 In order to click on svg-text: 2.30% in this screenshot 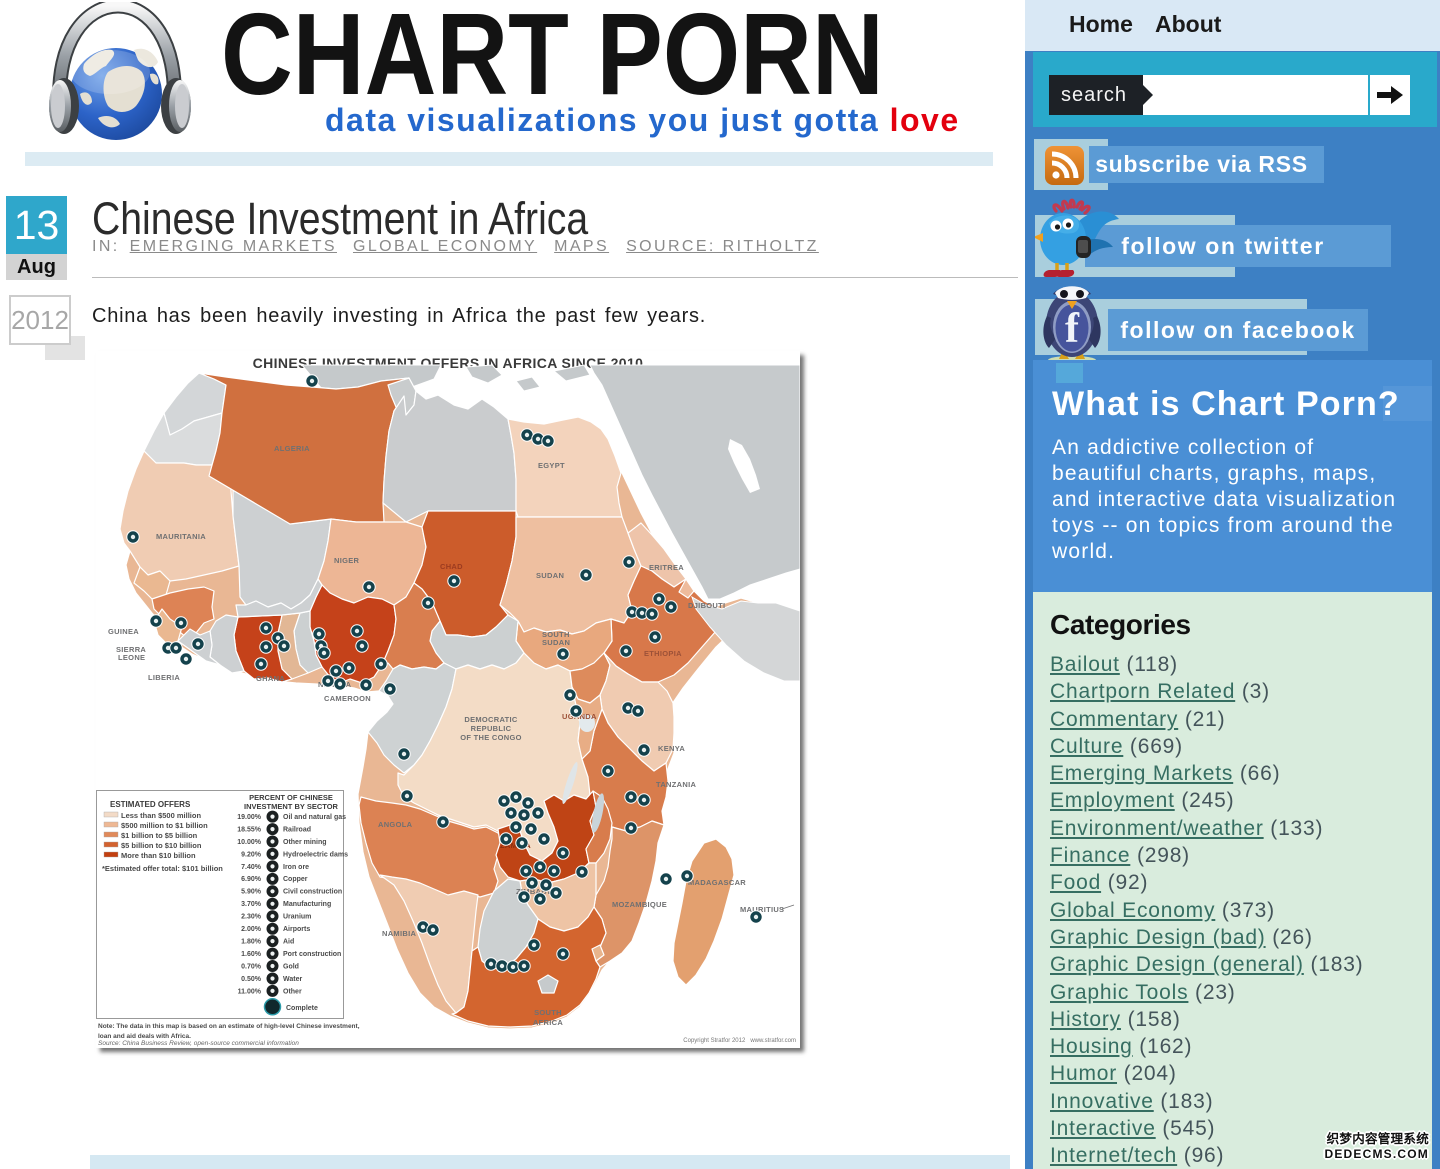, I will do `click(251, 917)`.